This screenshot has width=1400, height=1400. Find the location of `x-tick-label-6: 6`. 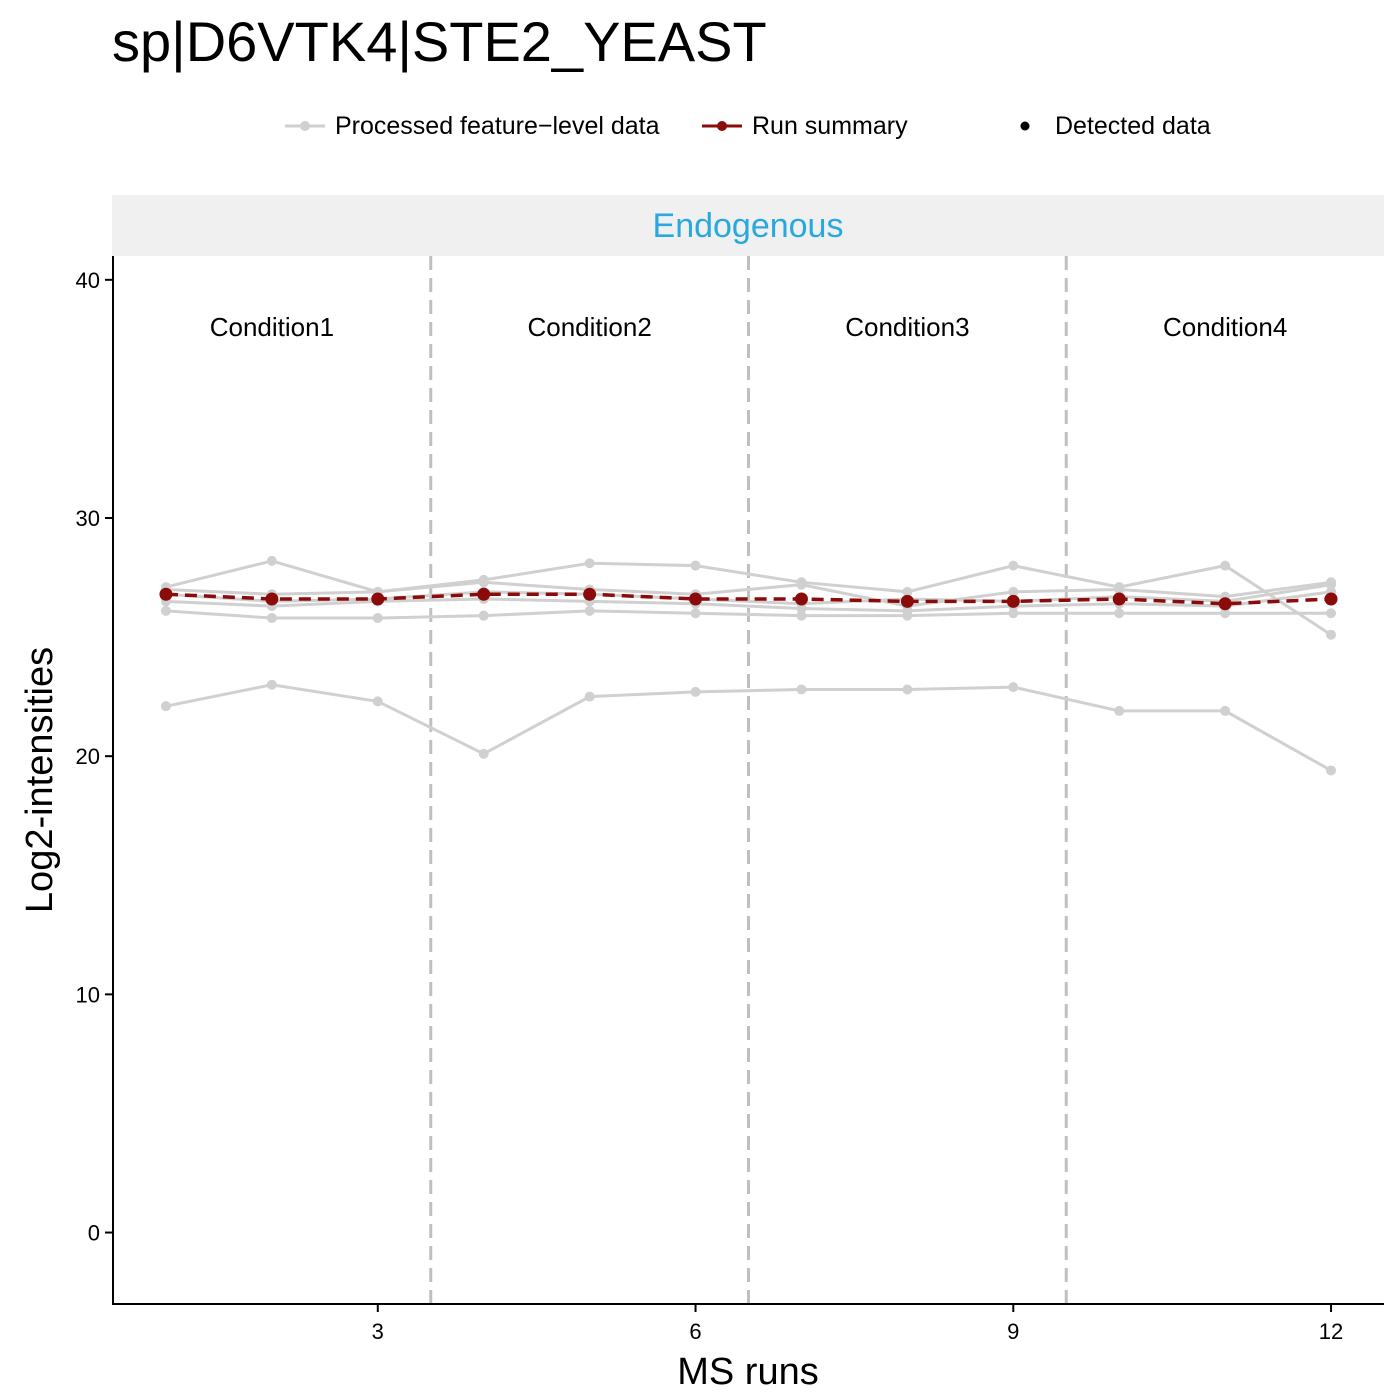

x-tick-label-6: 6 is located at coordinates (695, 1331).